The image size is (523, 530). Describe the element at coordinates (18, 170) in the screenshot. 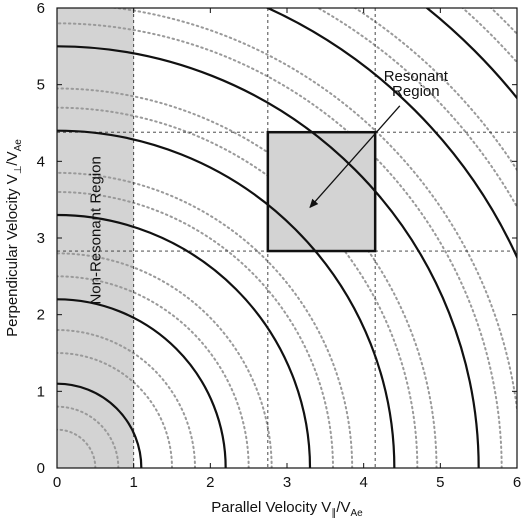

I see `y-axis-title-sub: ⊥` at that location.